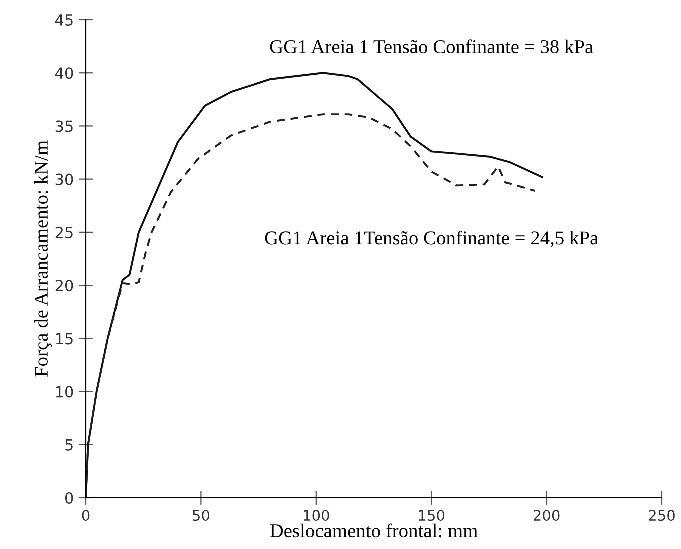 The image size is (681, 549). What do you see at coordinates (317, 516) in the screenshot?
I see `x-tick-label: 100` at bounding box center [317, 516].